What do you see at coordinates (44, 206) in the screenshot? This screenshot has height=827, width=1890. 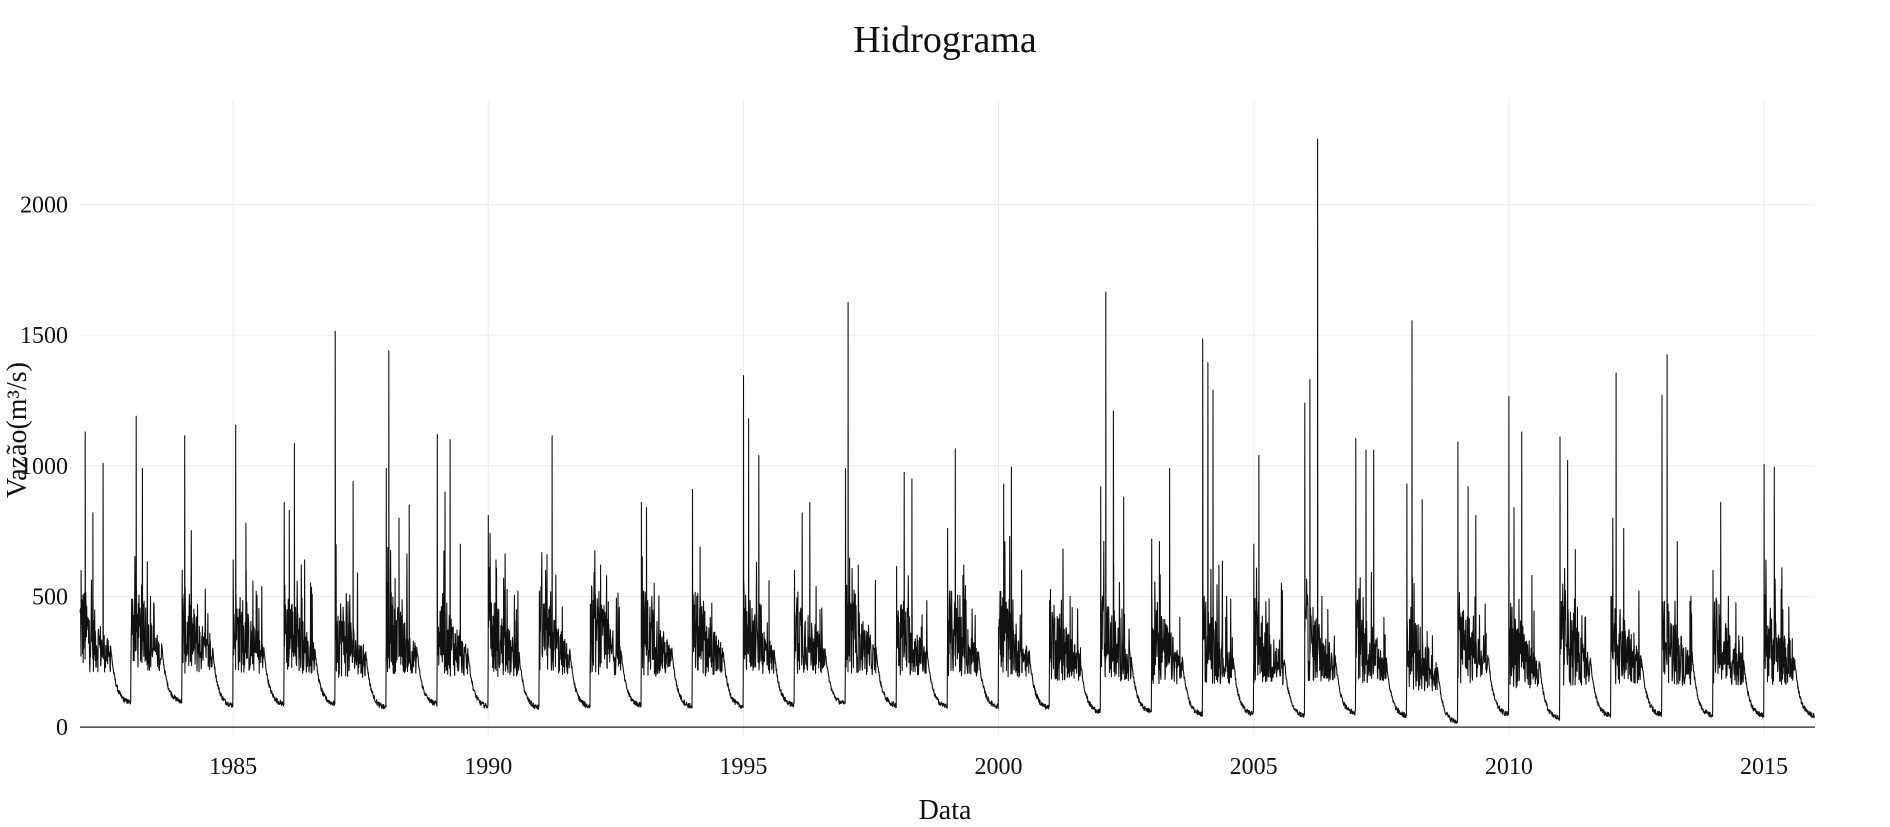 I see `y-tick-label: 2000` at bounding box center [44, 206].